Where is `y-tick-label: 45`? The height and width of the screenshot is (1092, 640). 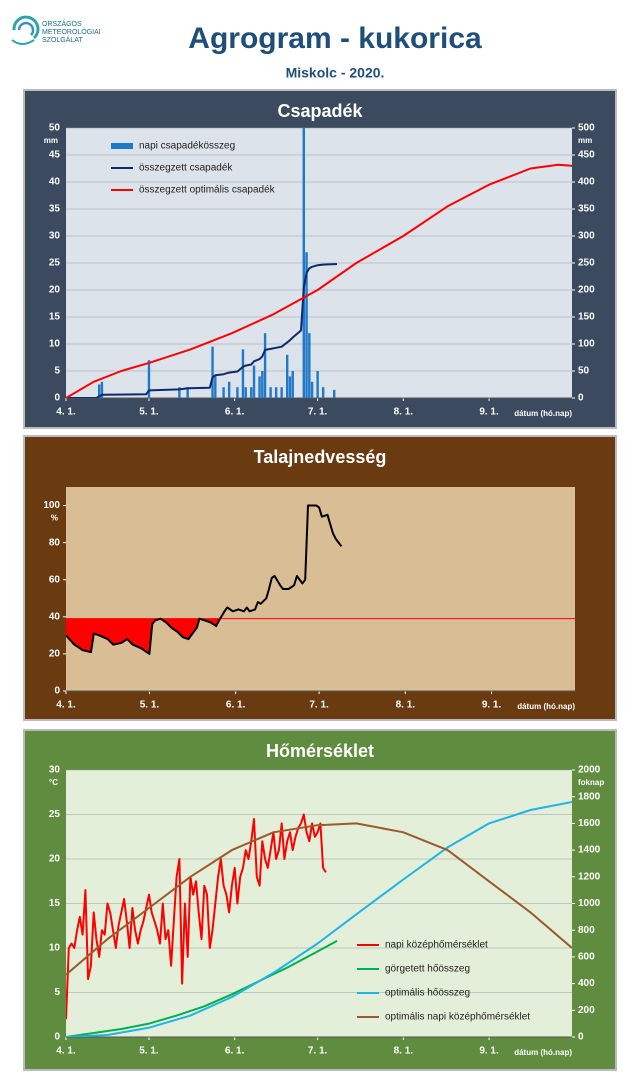 y-tick-label: 45 is located at coordinates (55, 155).